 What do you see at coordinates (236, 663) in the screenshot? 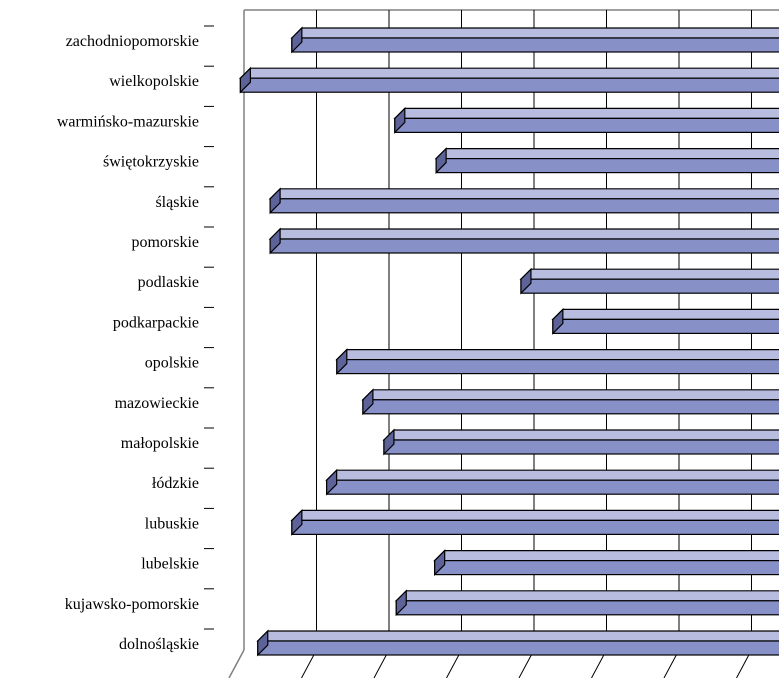
I see `floor-left-edge` at bounding box center [236, 663].